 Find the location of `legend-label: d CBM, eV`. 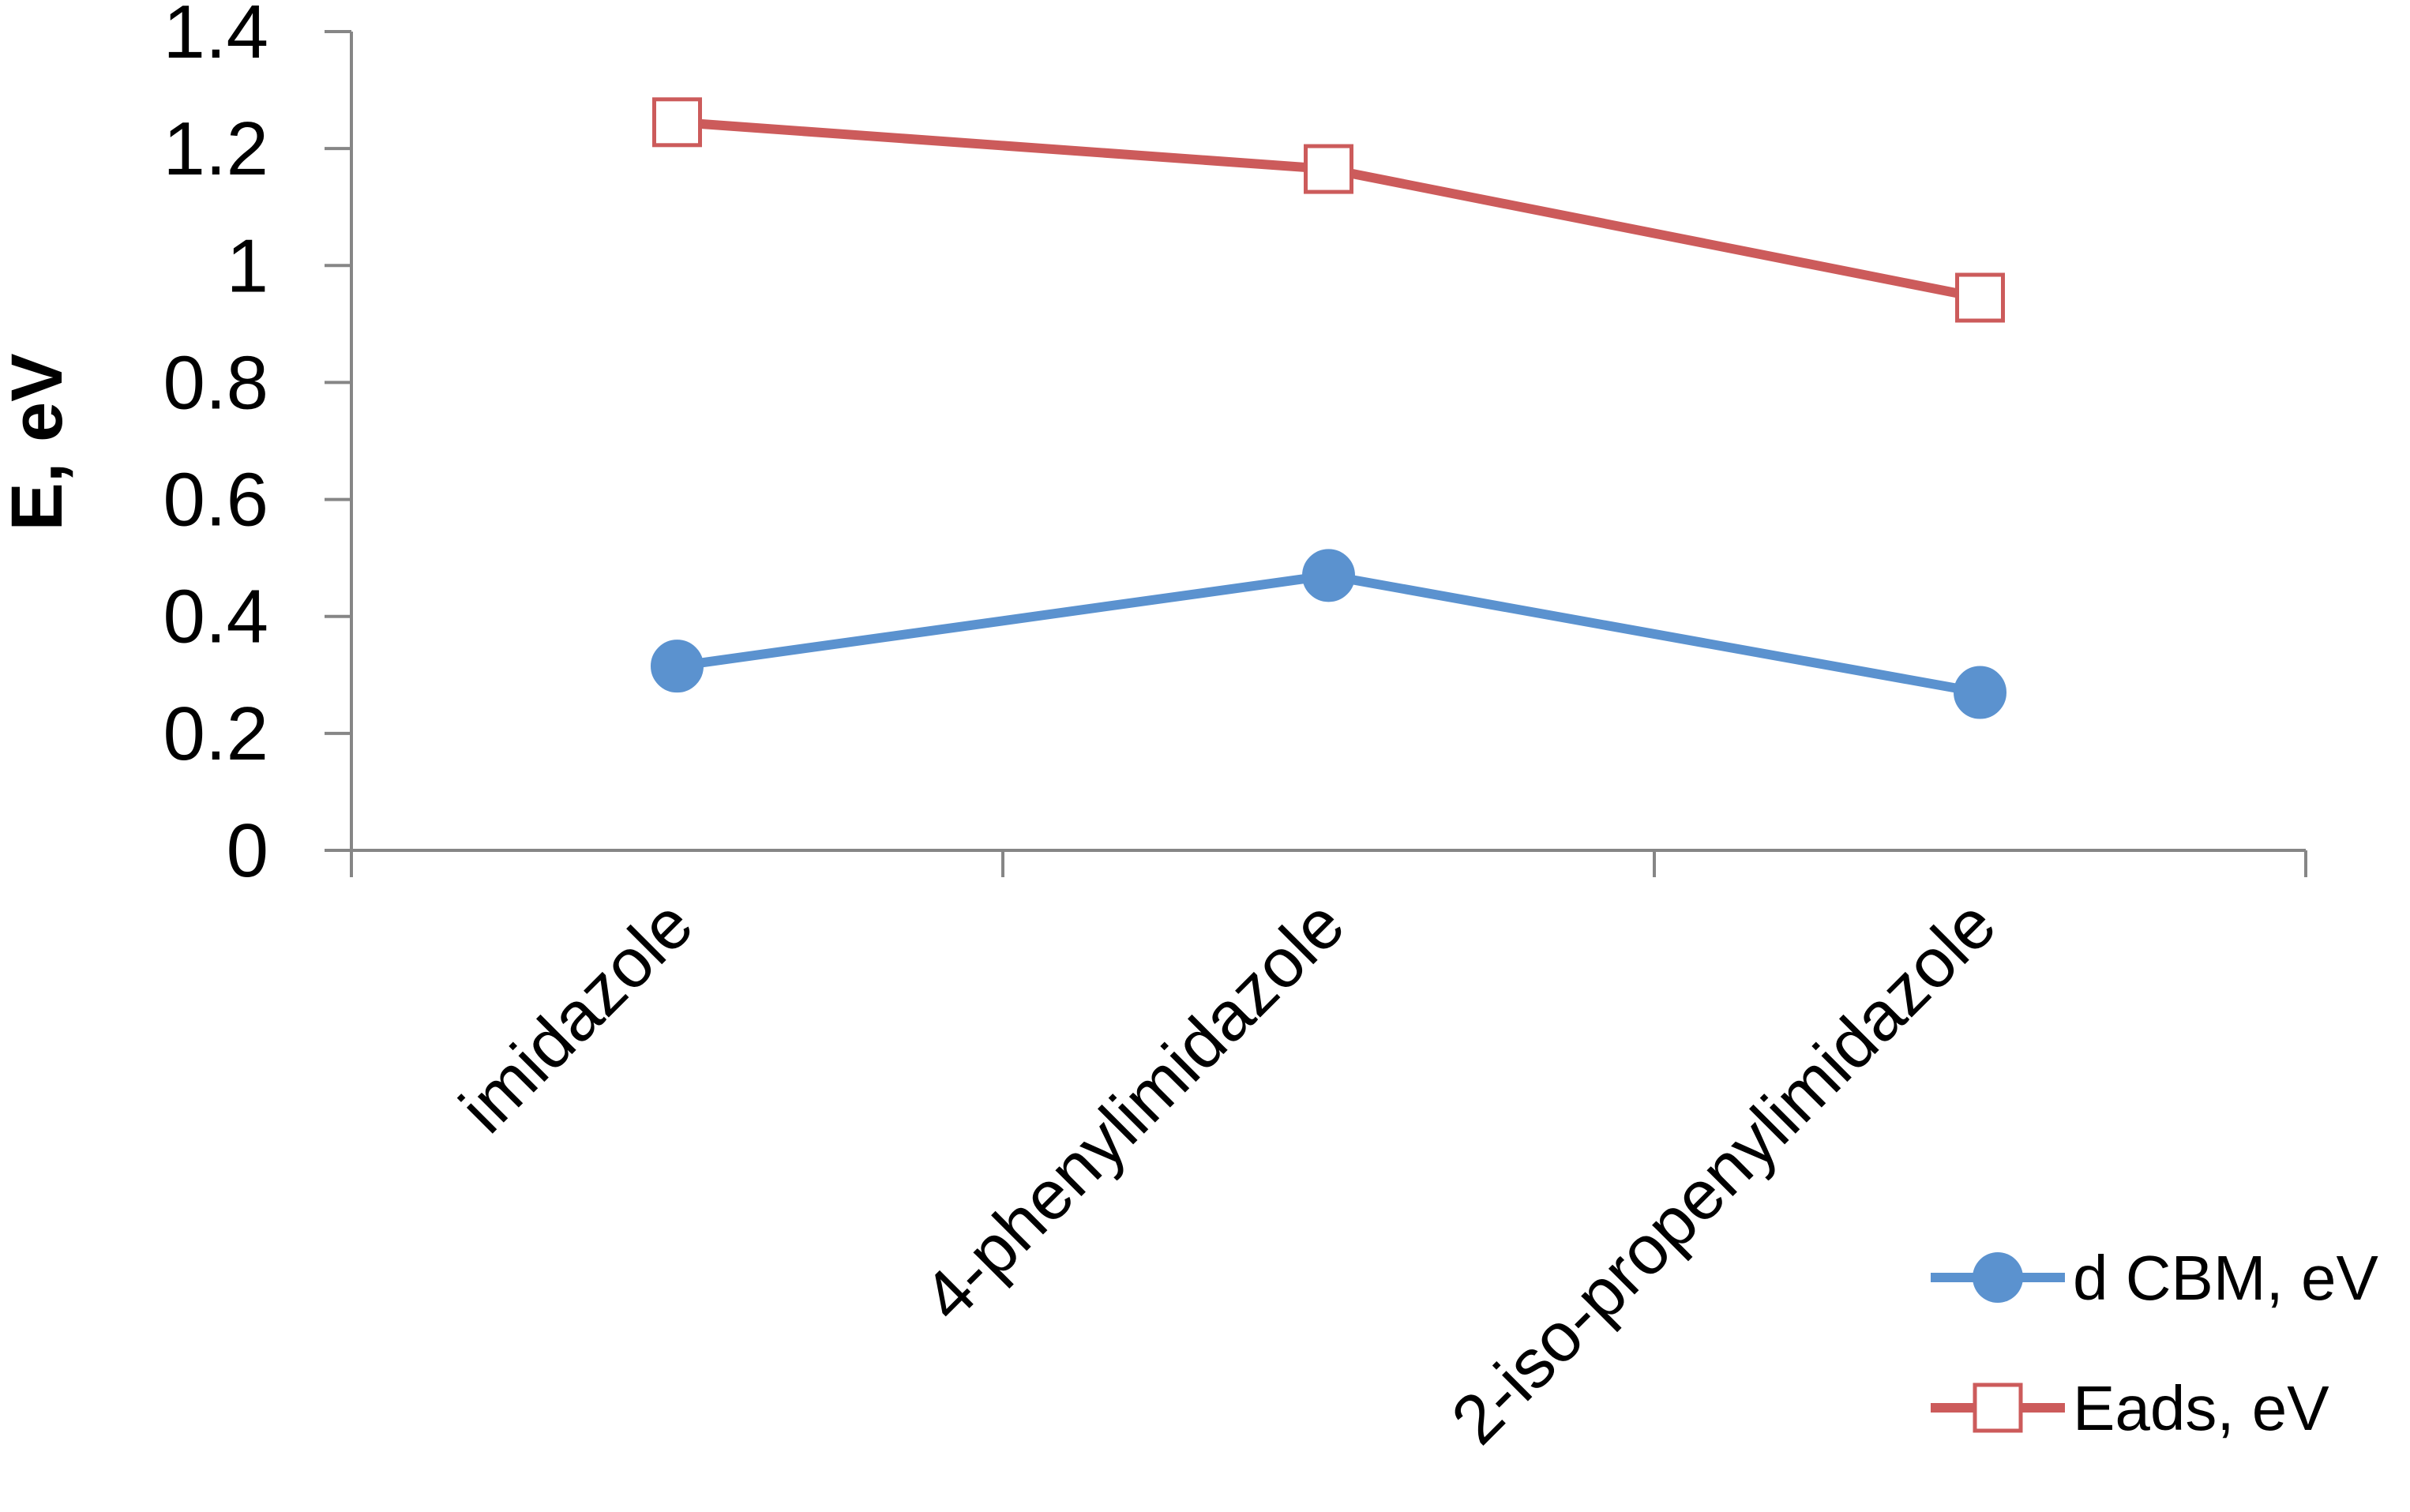

legend-label: d CBM, eV is located at coordinates (2225, 1278).